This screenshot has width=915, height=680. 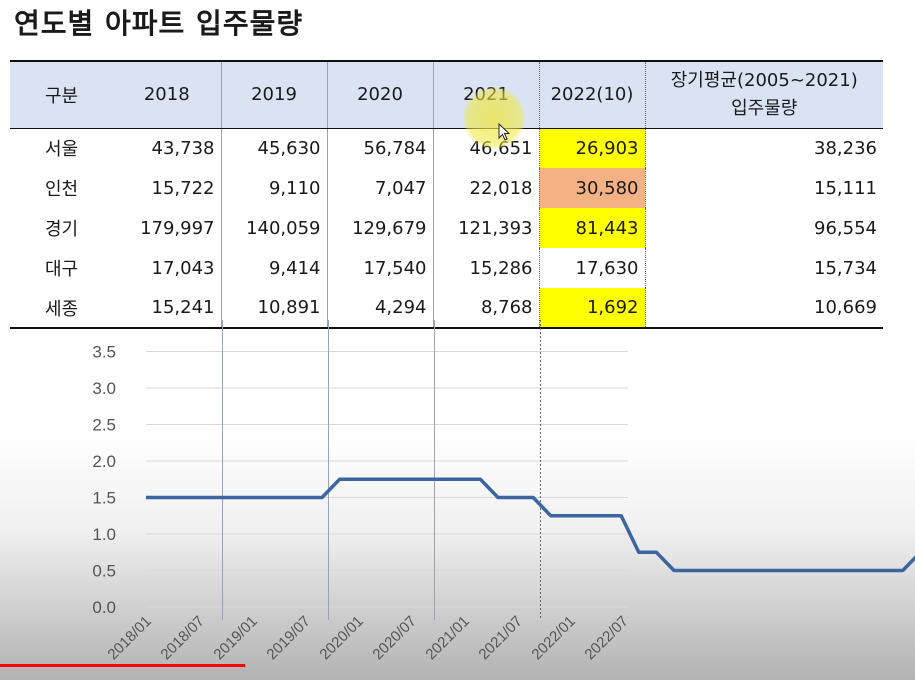 I want to click on cell-2021: 22,018, so click(x=485, y=188).